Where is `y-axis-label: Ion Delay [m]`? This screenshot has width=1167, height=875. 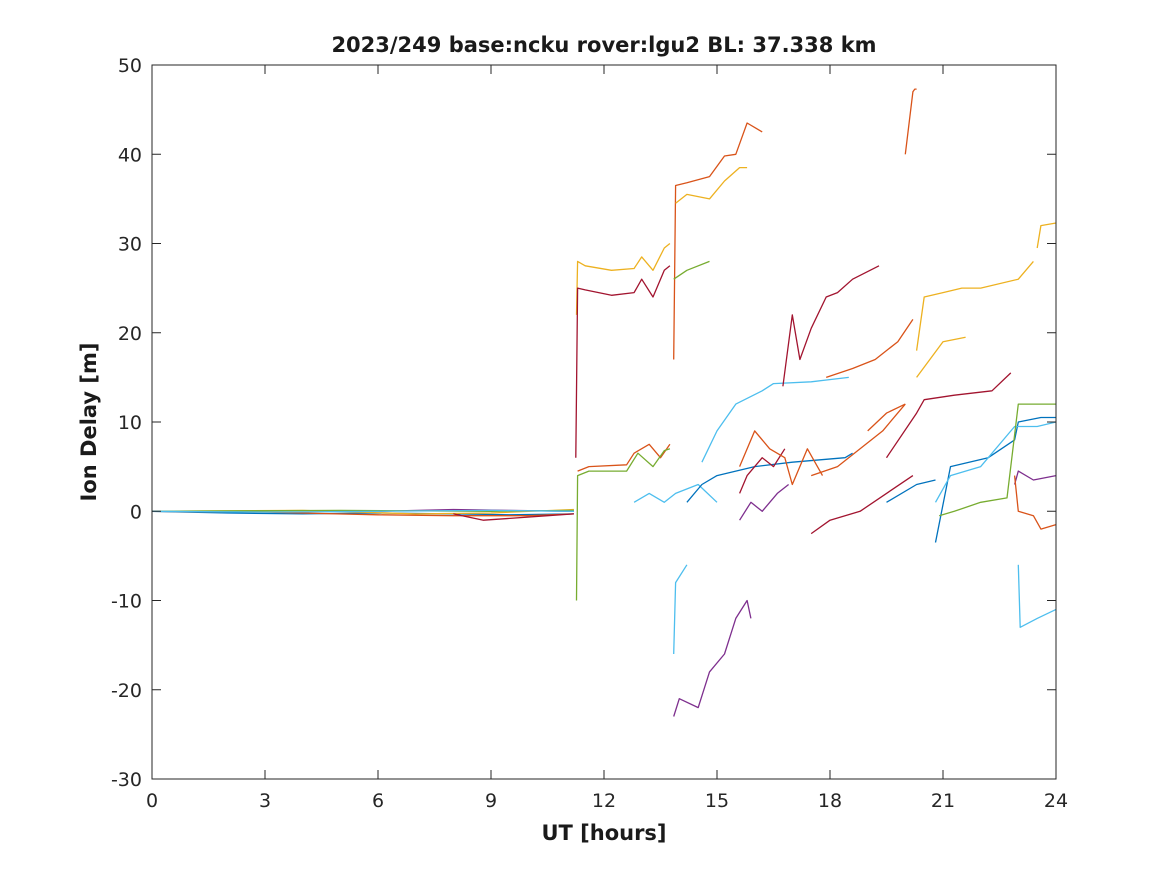 y-axis-label: Ion Delay [m] is located at coordinates (89, 422).